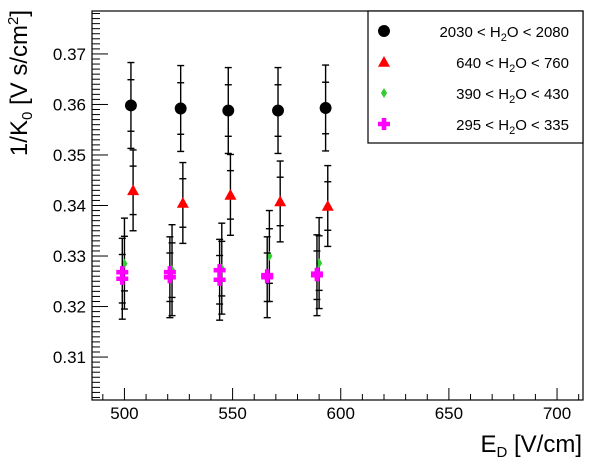  I want to click on legend-label: 390 < H2O < 430, so click(512, 96).